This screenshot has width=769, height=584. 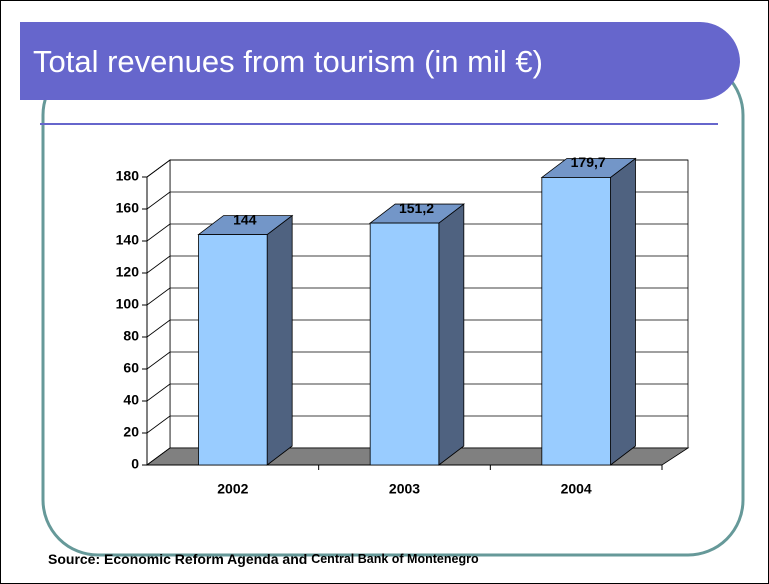 I want to click on y-tick-label: 180, so click(x=128, y=176).